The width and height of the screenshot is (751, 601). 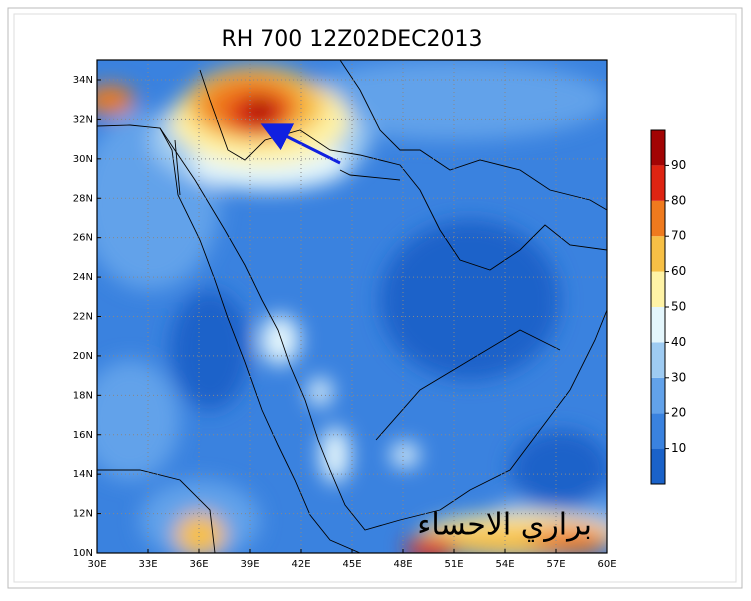 What do you see at coordinates (83, 356) in the screenshot?
I see `lat-label: 20N` at bounding box center [83, 356].